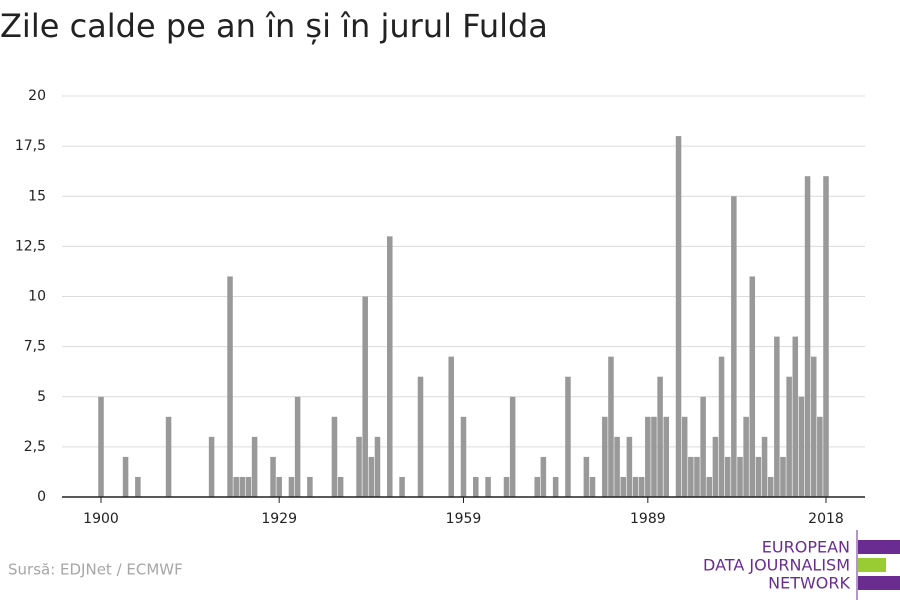 This screenshot has height=600, width=900. Describe the element at coordinates (30, 146) in the screenshot. I see `y-tick-label: 17,5` at that location.